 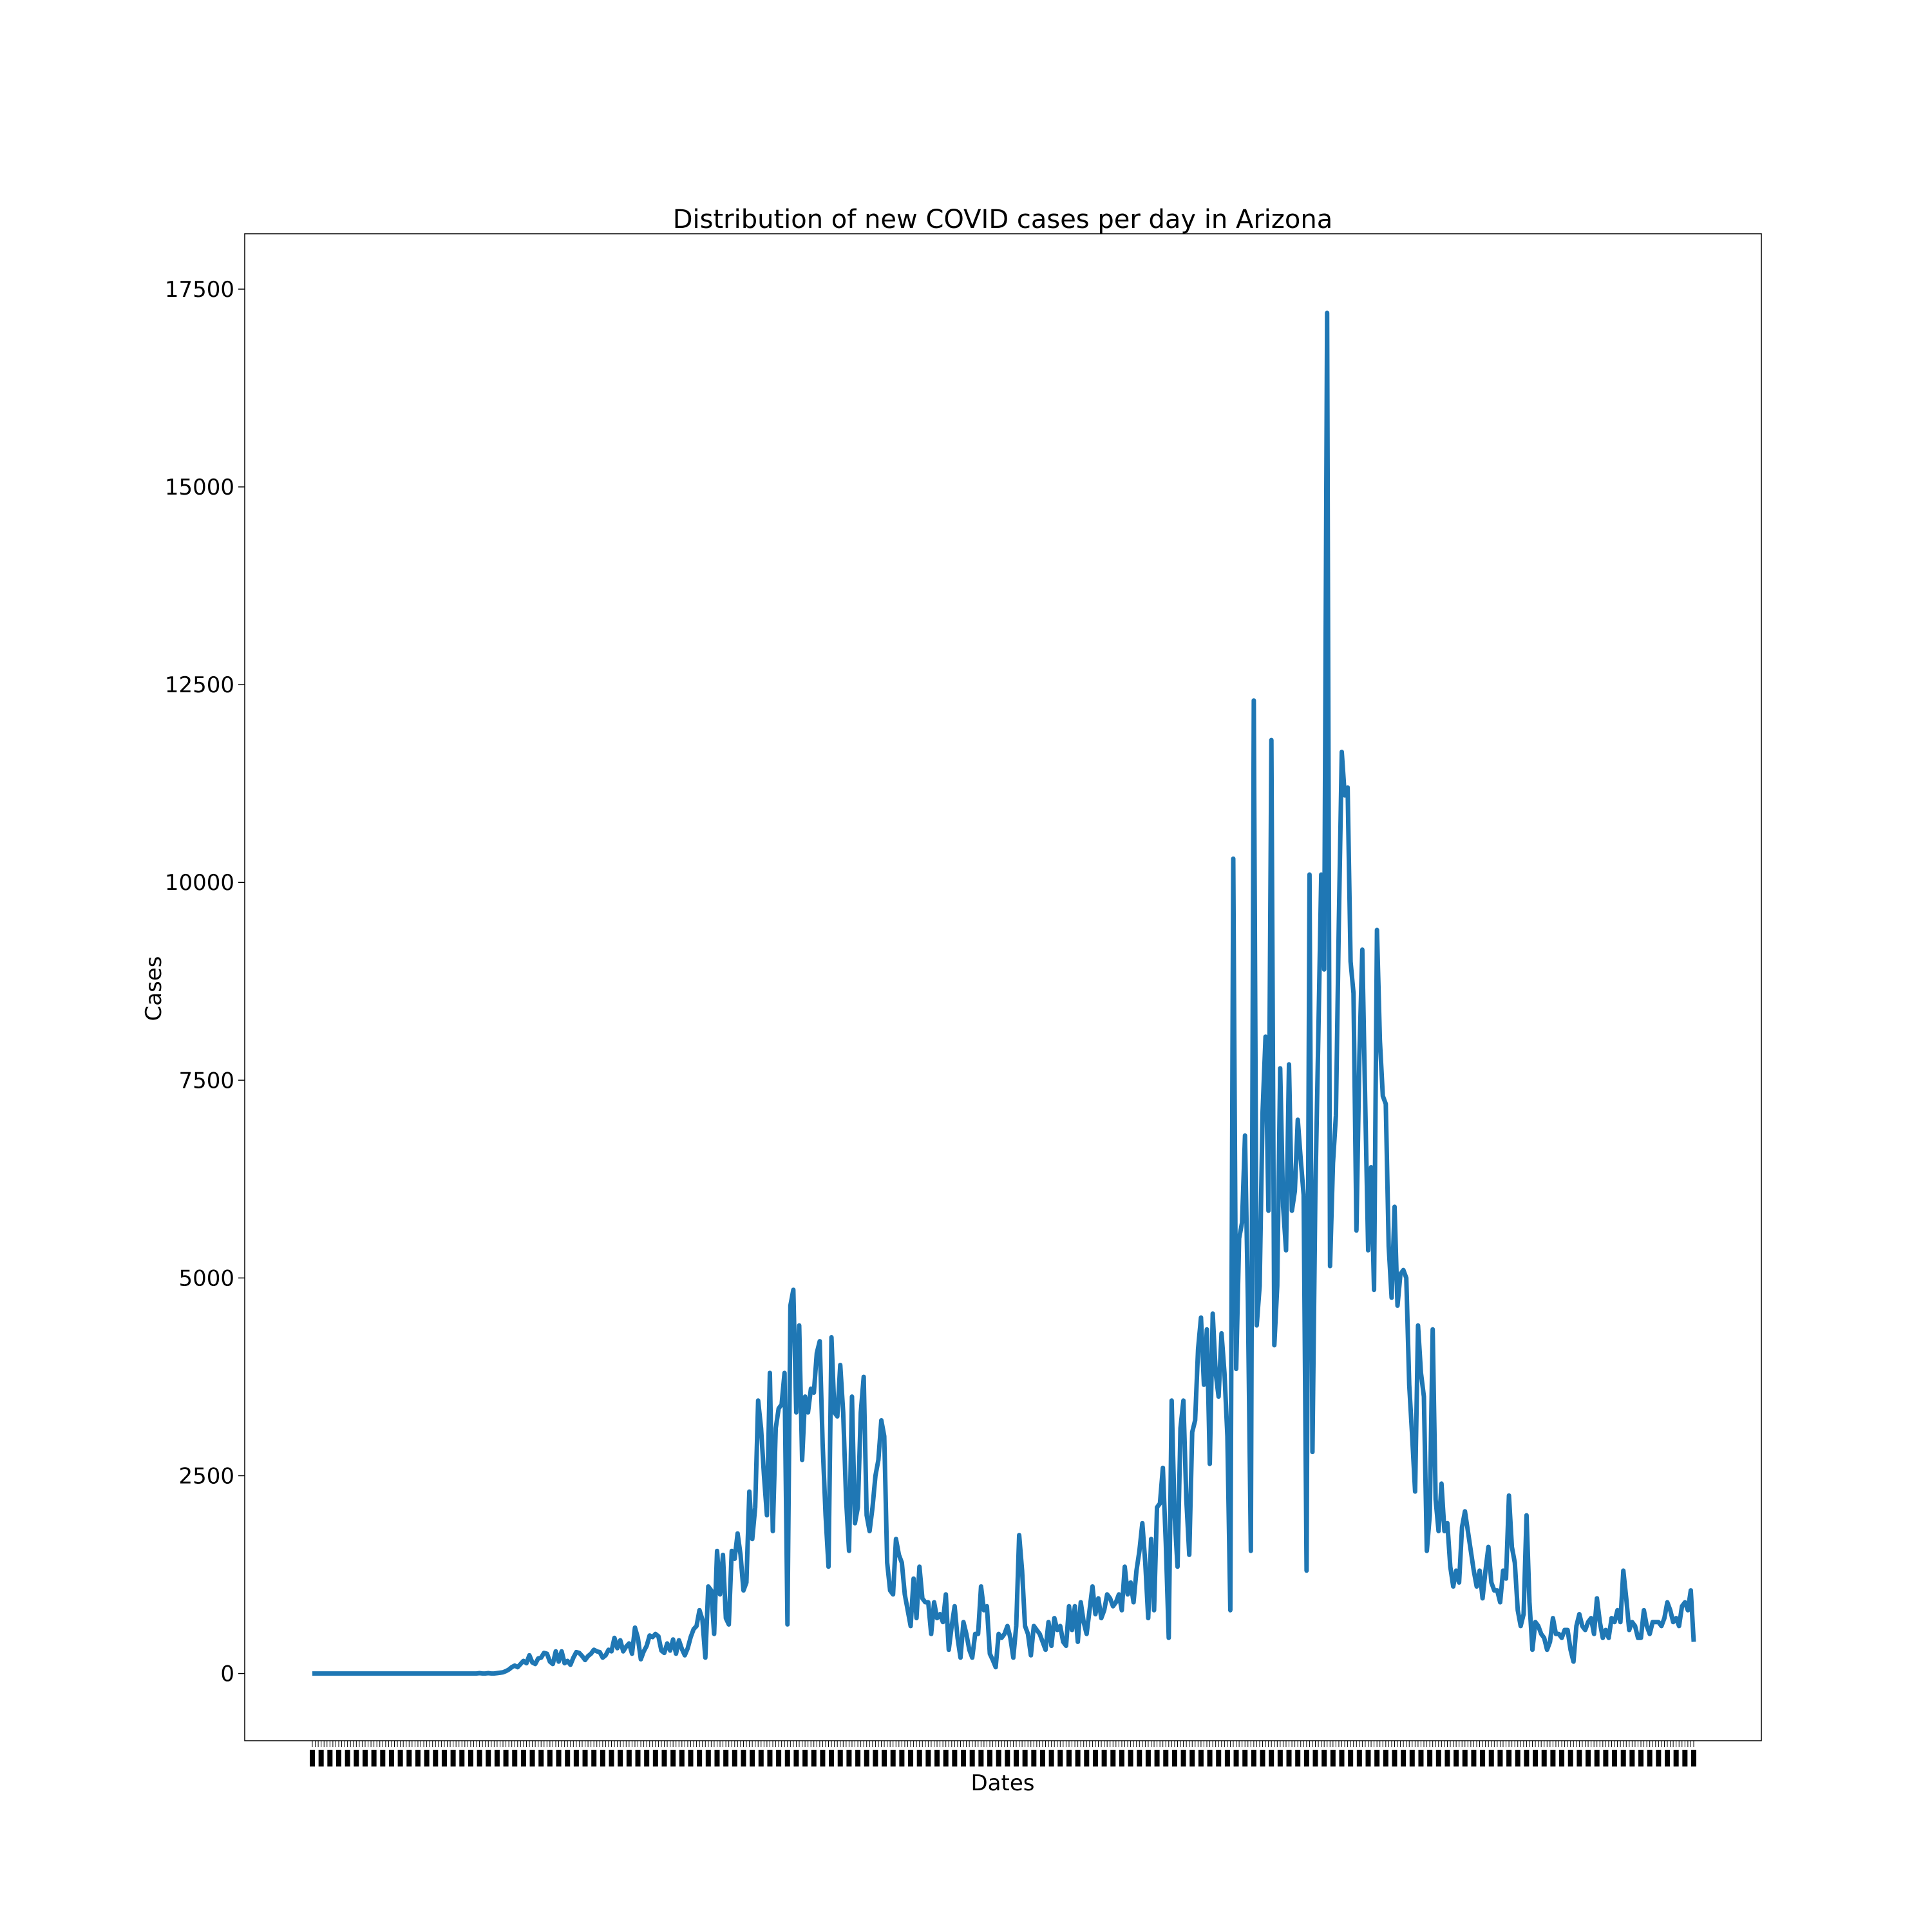 What do you see at coordinates (206, 1081) in the screenshot?
I see `y-tick-label: 7500` at bounding box center [206, 1081].